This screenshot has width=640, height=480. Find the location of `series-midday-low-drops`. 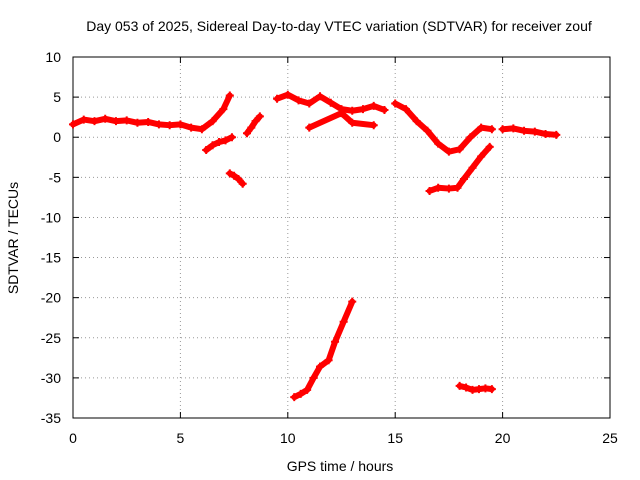

series-midday-low-drops is located at coordinates (341, 120).